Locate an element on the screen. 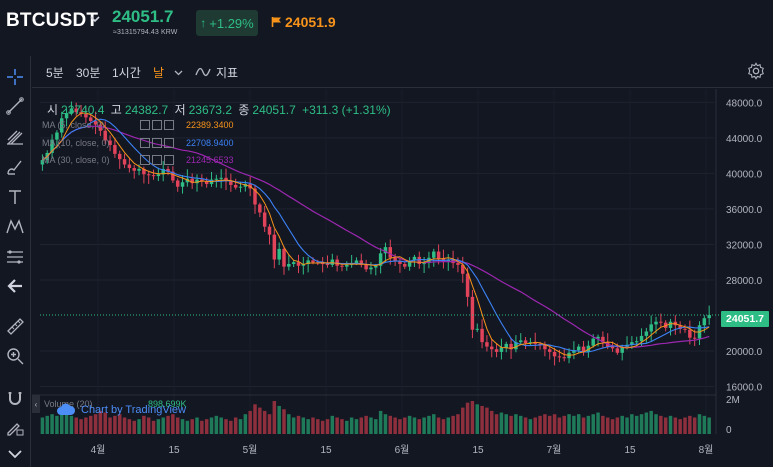 This screenshot has height=467, width=773. timeframe-1h: 1시간 is located at coordinates (126, 73).